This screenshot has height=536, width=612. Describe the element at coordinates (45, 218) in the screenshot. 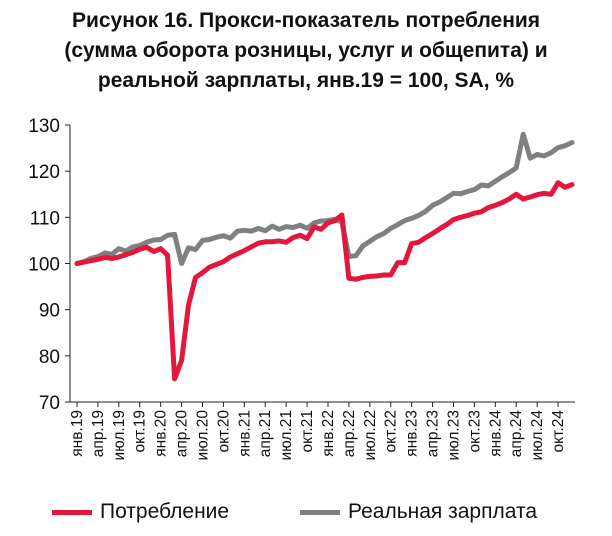

I see `y-tick-label: 110` at that location.